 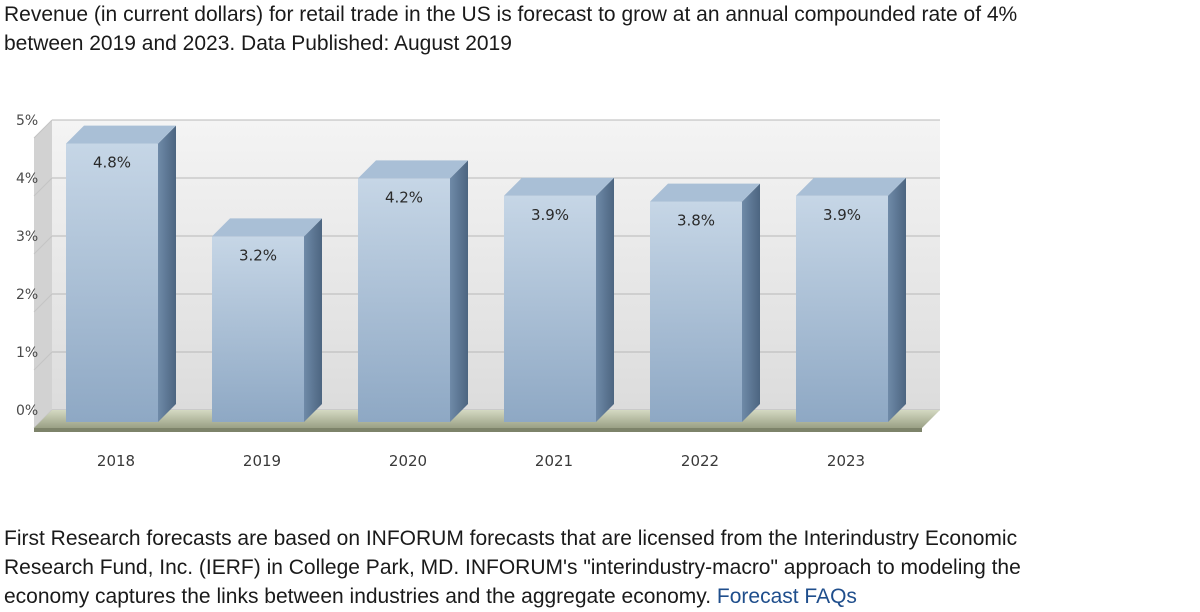 What do you see at coordinates (258, 255) in the screenshot?
I see `data-label: 3.2%` at bounding box center [258, 255].